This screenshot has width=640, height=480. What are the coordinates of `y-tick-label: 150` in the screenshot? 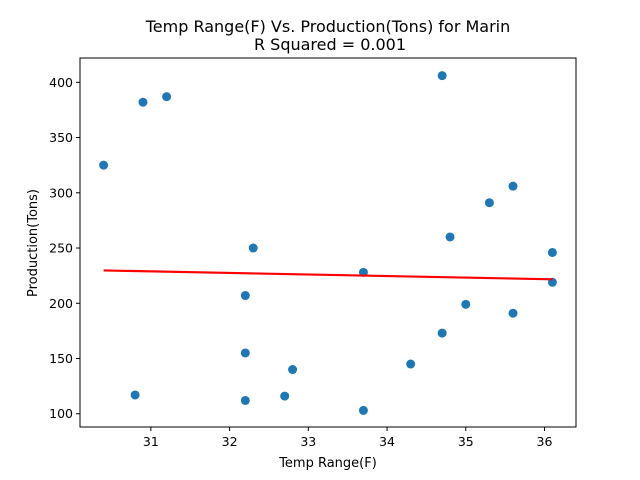 It's located at (61, 358).